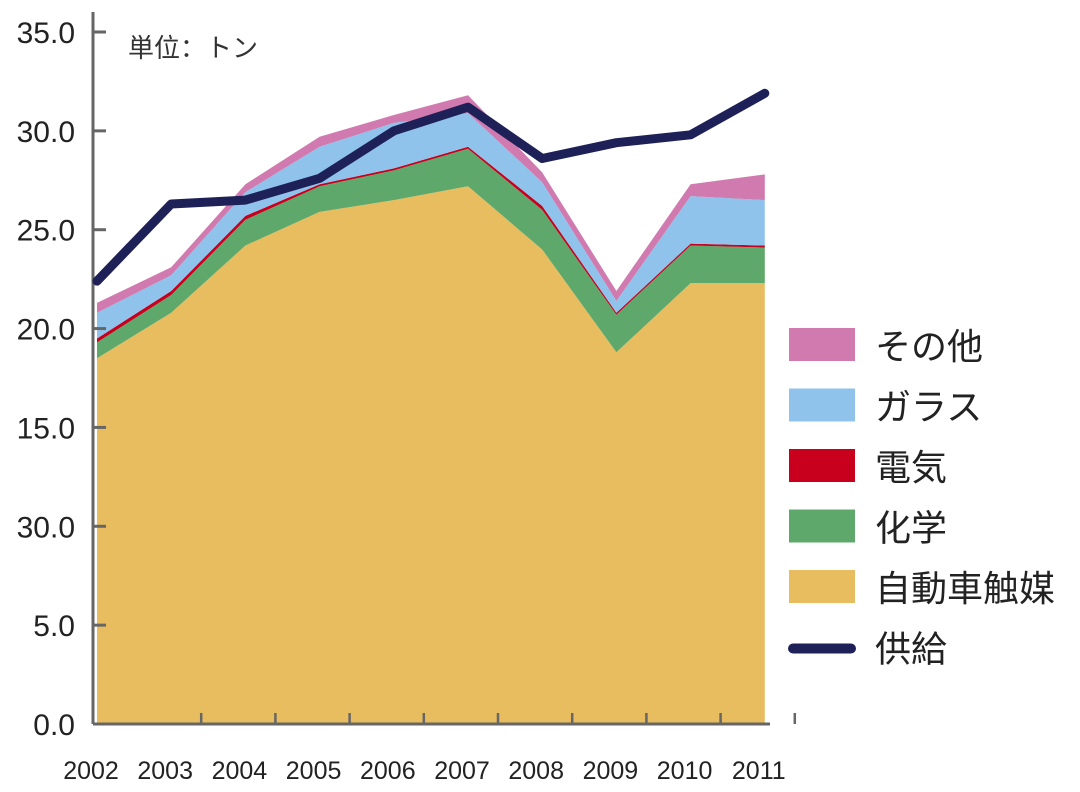  I want to click on legend-label: 自動車触媒, so click(965, 588).